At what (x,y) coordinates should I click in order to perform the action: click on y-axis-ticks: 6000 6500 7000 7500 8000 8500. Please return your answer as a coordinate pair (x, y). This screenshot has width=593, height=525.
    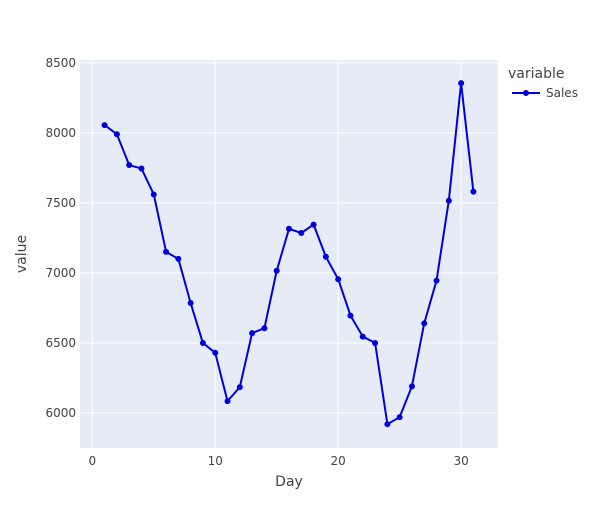
    Looking at the image, I should click on (60, 238).